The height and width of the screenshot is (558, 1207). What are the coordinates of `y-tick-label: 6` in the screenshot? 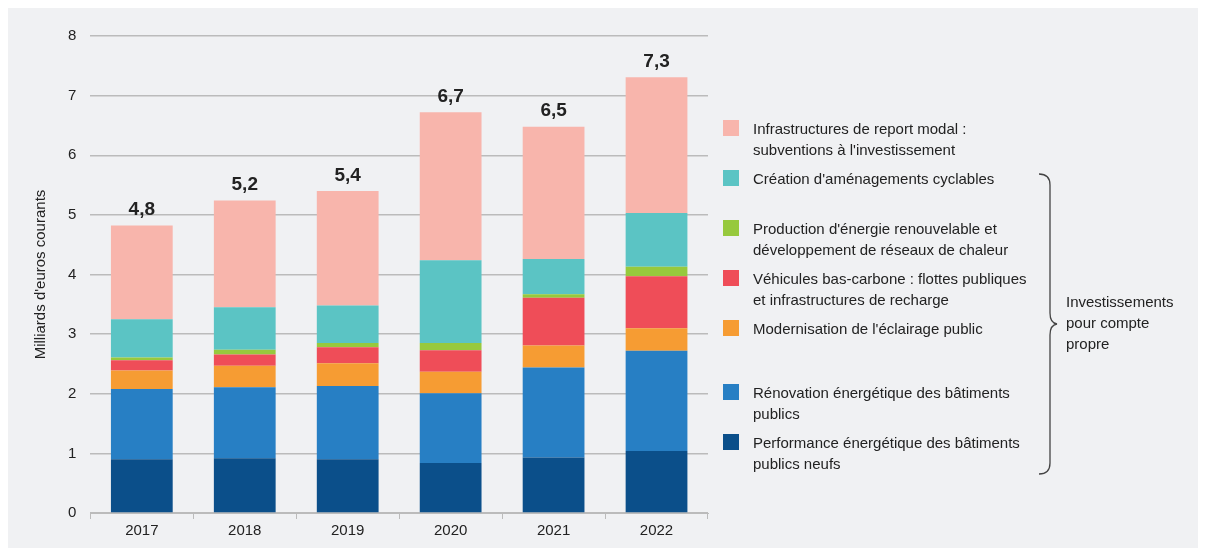 It's located at (72, 154).